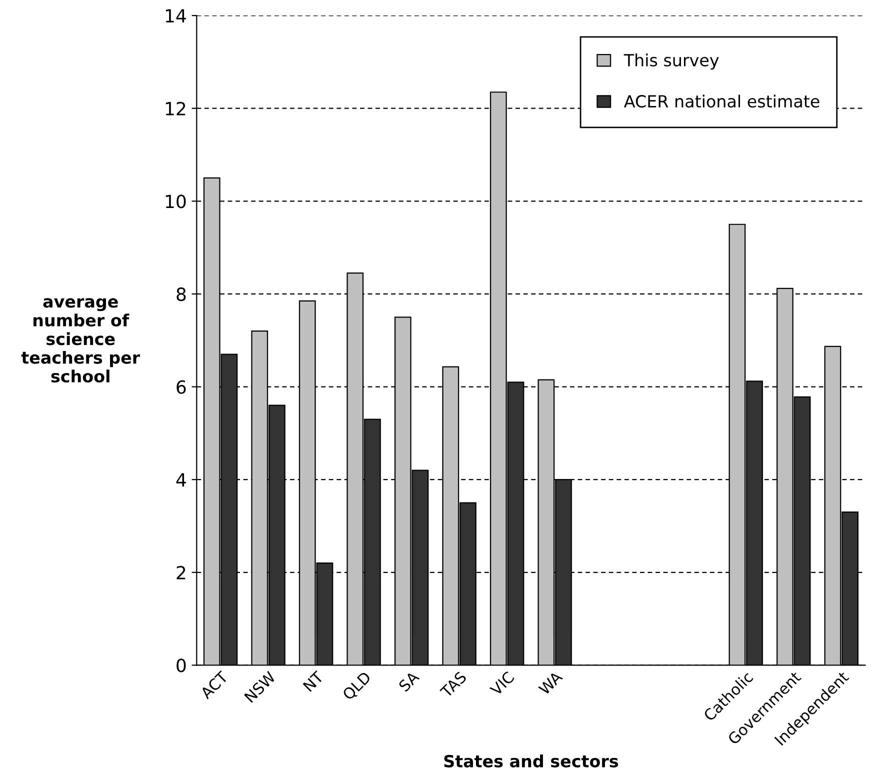  I want to click on x-tick-label: WA, so click(550, 683).